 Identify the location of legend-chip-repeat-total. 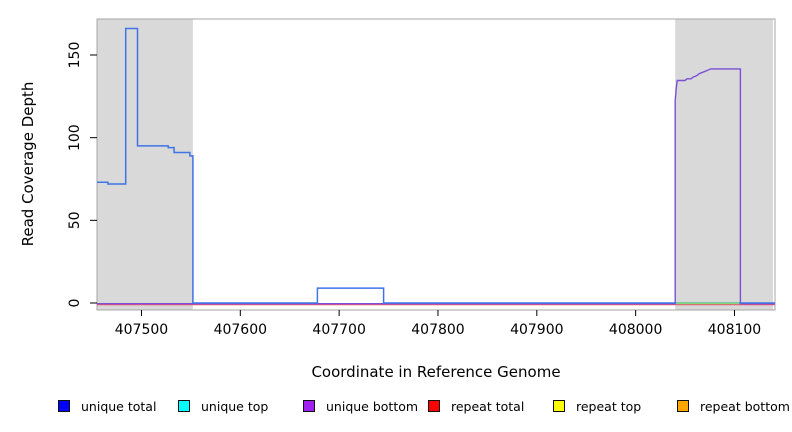
(434, 406).